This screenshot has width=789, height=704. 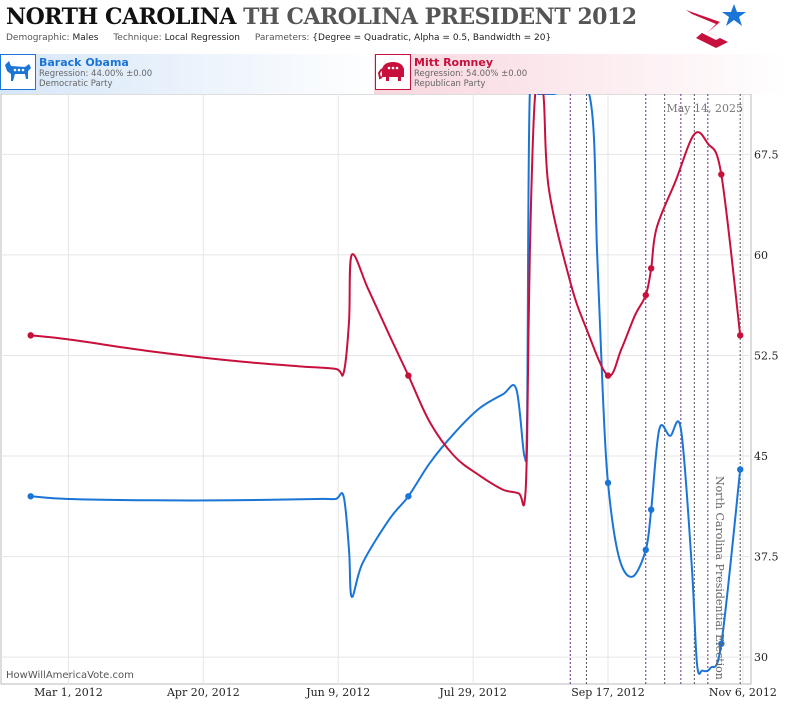 I want to click on date-stamp: May 14, 2025, so click(x=704, y=108).